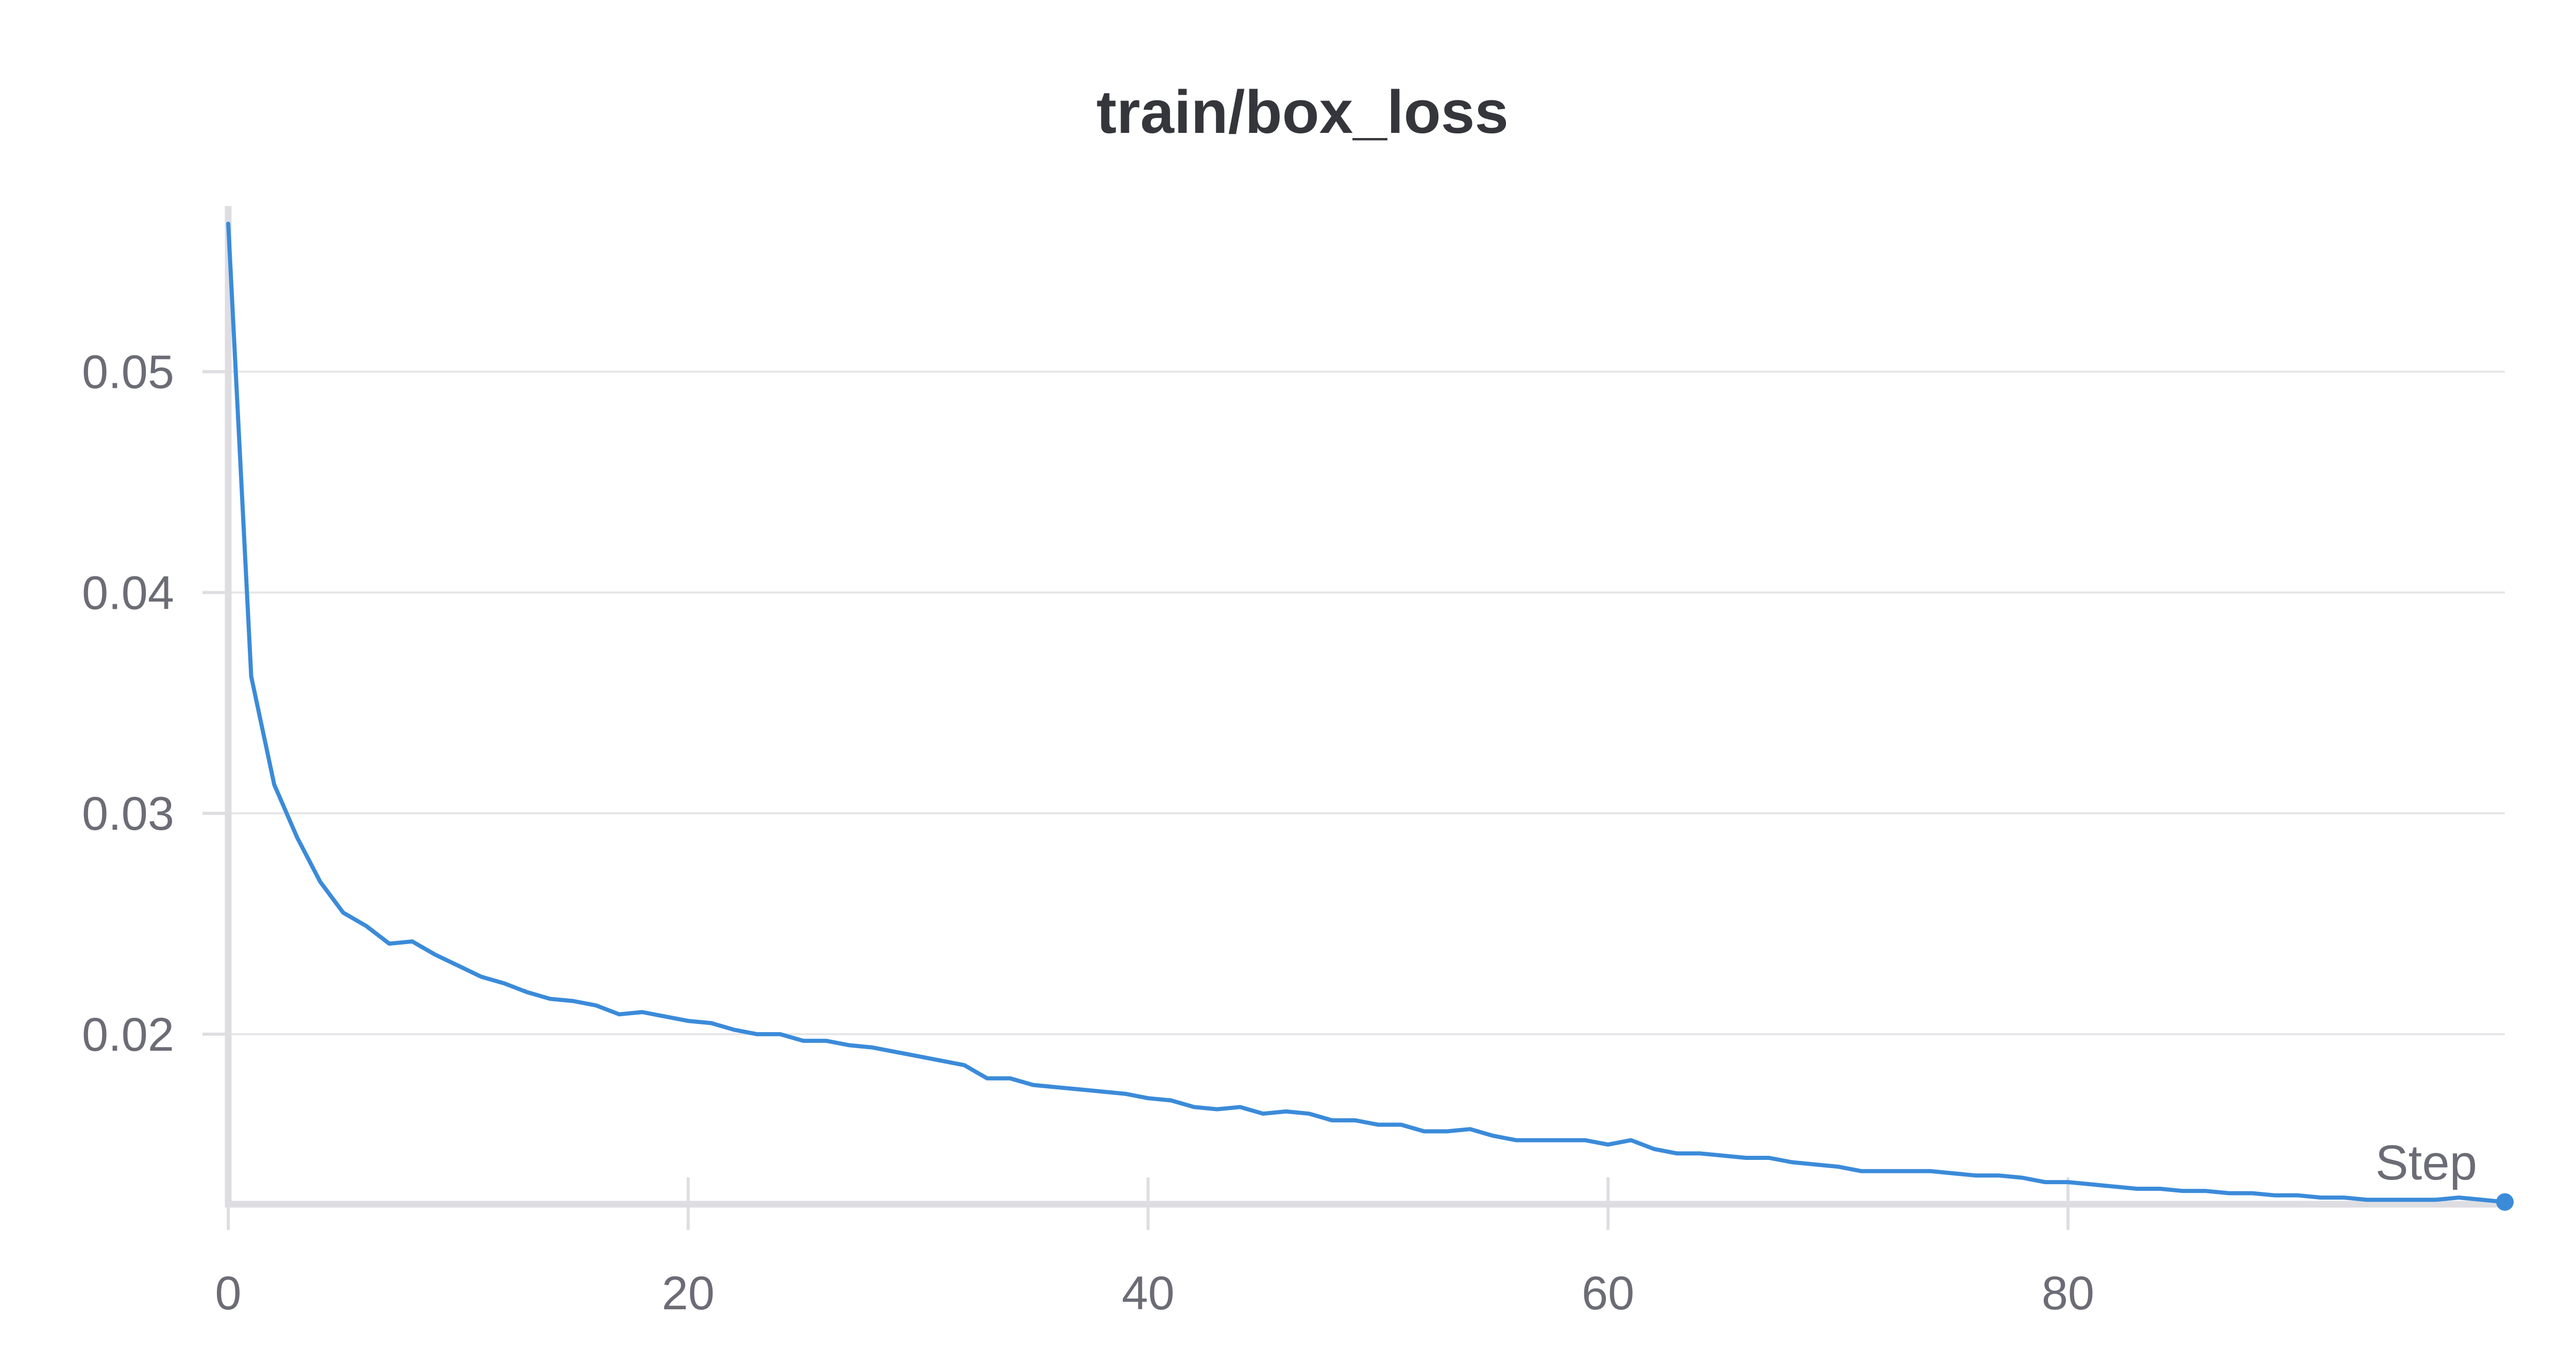 This screenshot has width=2576, height=1368. What do you see at coordinates (128, 1034) in the screenshot?
I see `y-tick-label: 0.02` at bounding box center [128, 1034].